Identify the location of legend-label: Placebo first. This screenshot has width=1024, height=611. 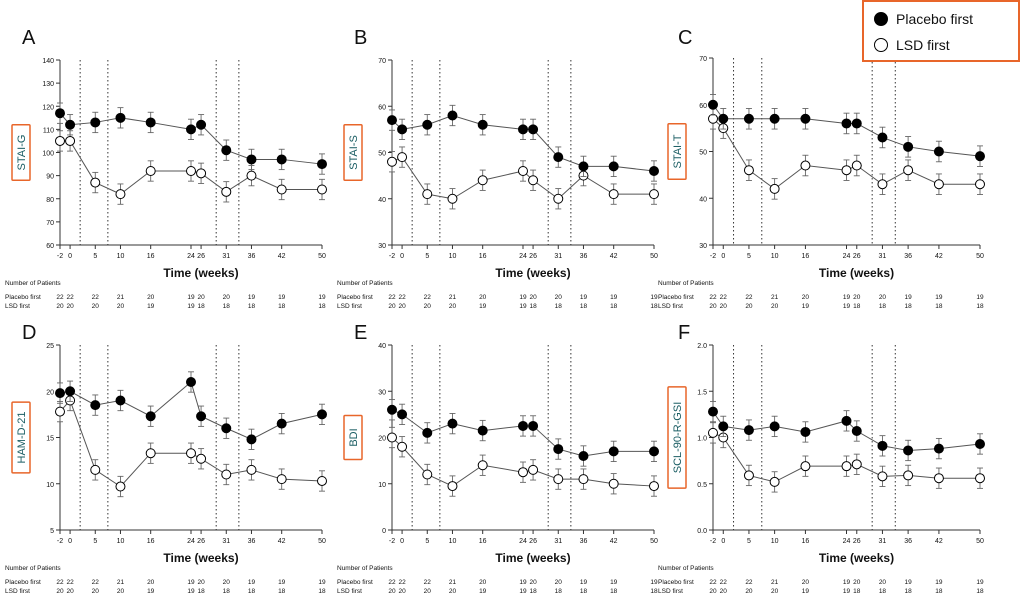
(935, 19).